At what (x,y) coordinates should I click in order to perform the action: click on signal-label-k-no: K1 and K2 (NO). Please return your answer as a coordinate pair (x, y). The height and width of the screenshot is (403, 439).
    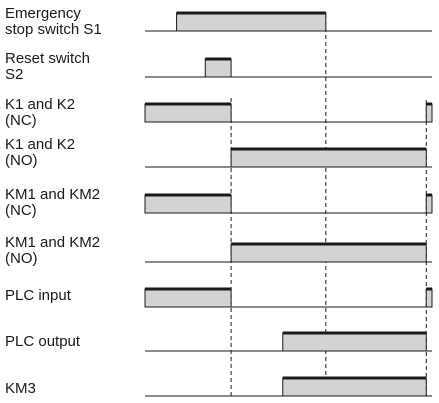
    Looking at the image, I should click on (40, 152).